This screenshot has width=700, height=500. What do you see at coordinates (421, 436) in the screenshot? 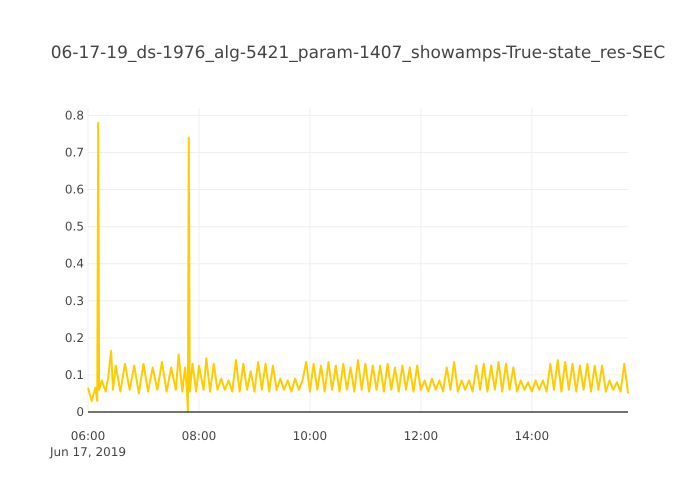
I see `x-tick-label: 12:00` at bounding box center [421, 436].